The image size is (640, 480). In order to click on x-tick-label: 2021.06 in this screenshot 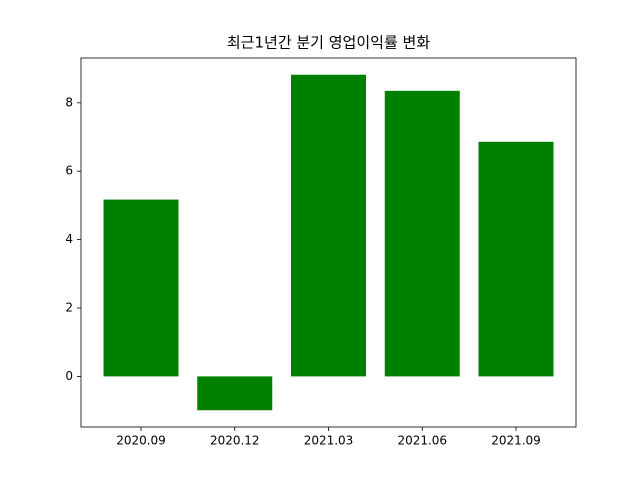, I will do `click(422, 441)`.